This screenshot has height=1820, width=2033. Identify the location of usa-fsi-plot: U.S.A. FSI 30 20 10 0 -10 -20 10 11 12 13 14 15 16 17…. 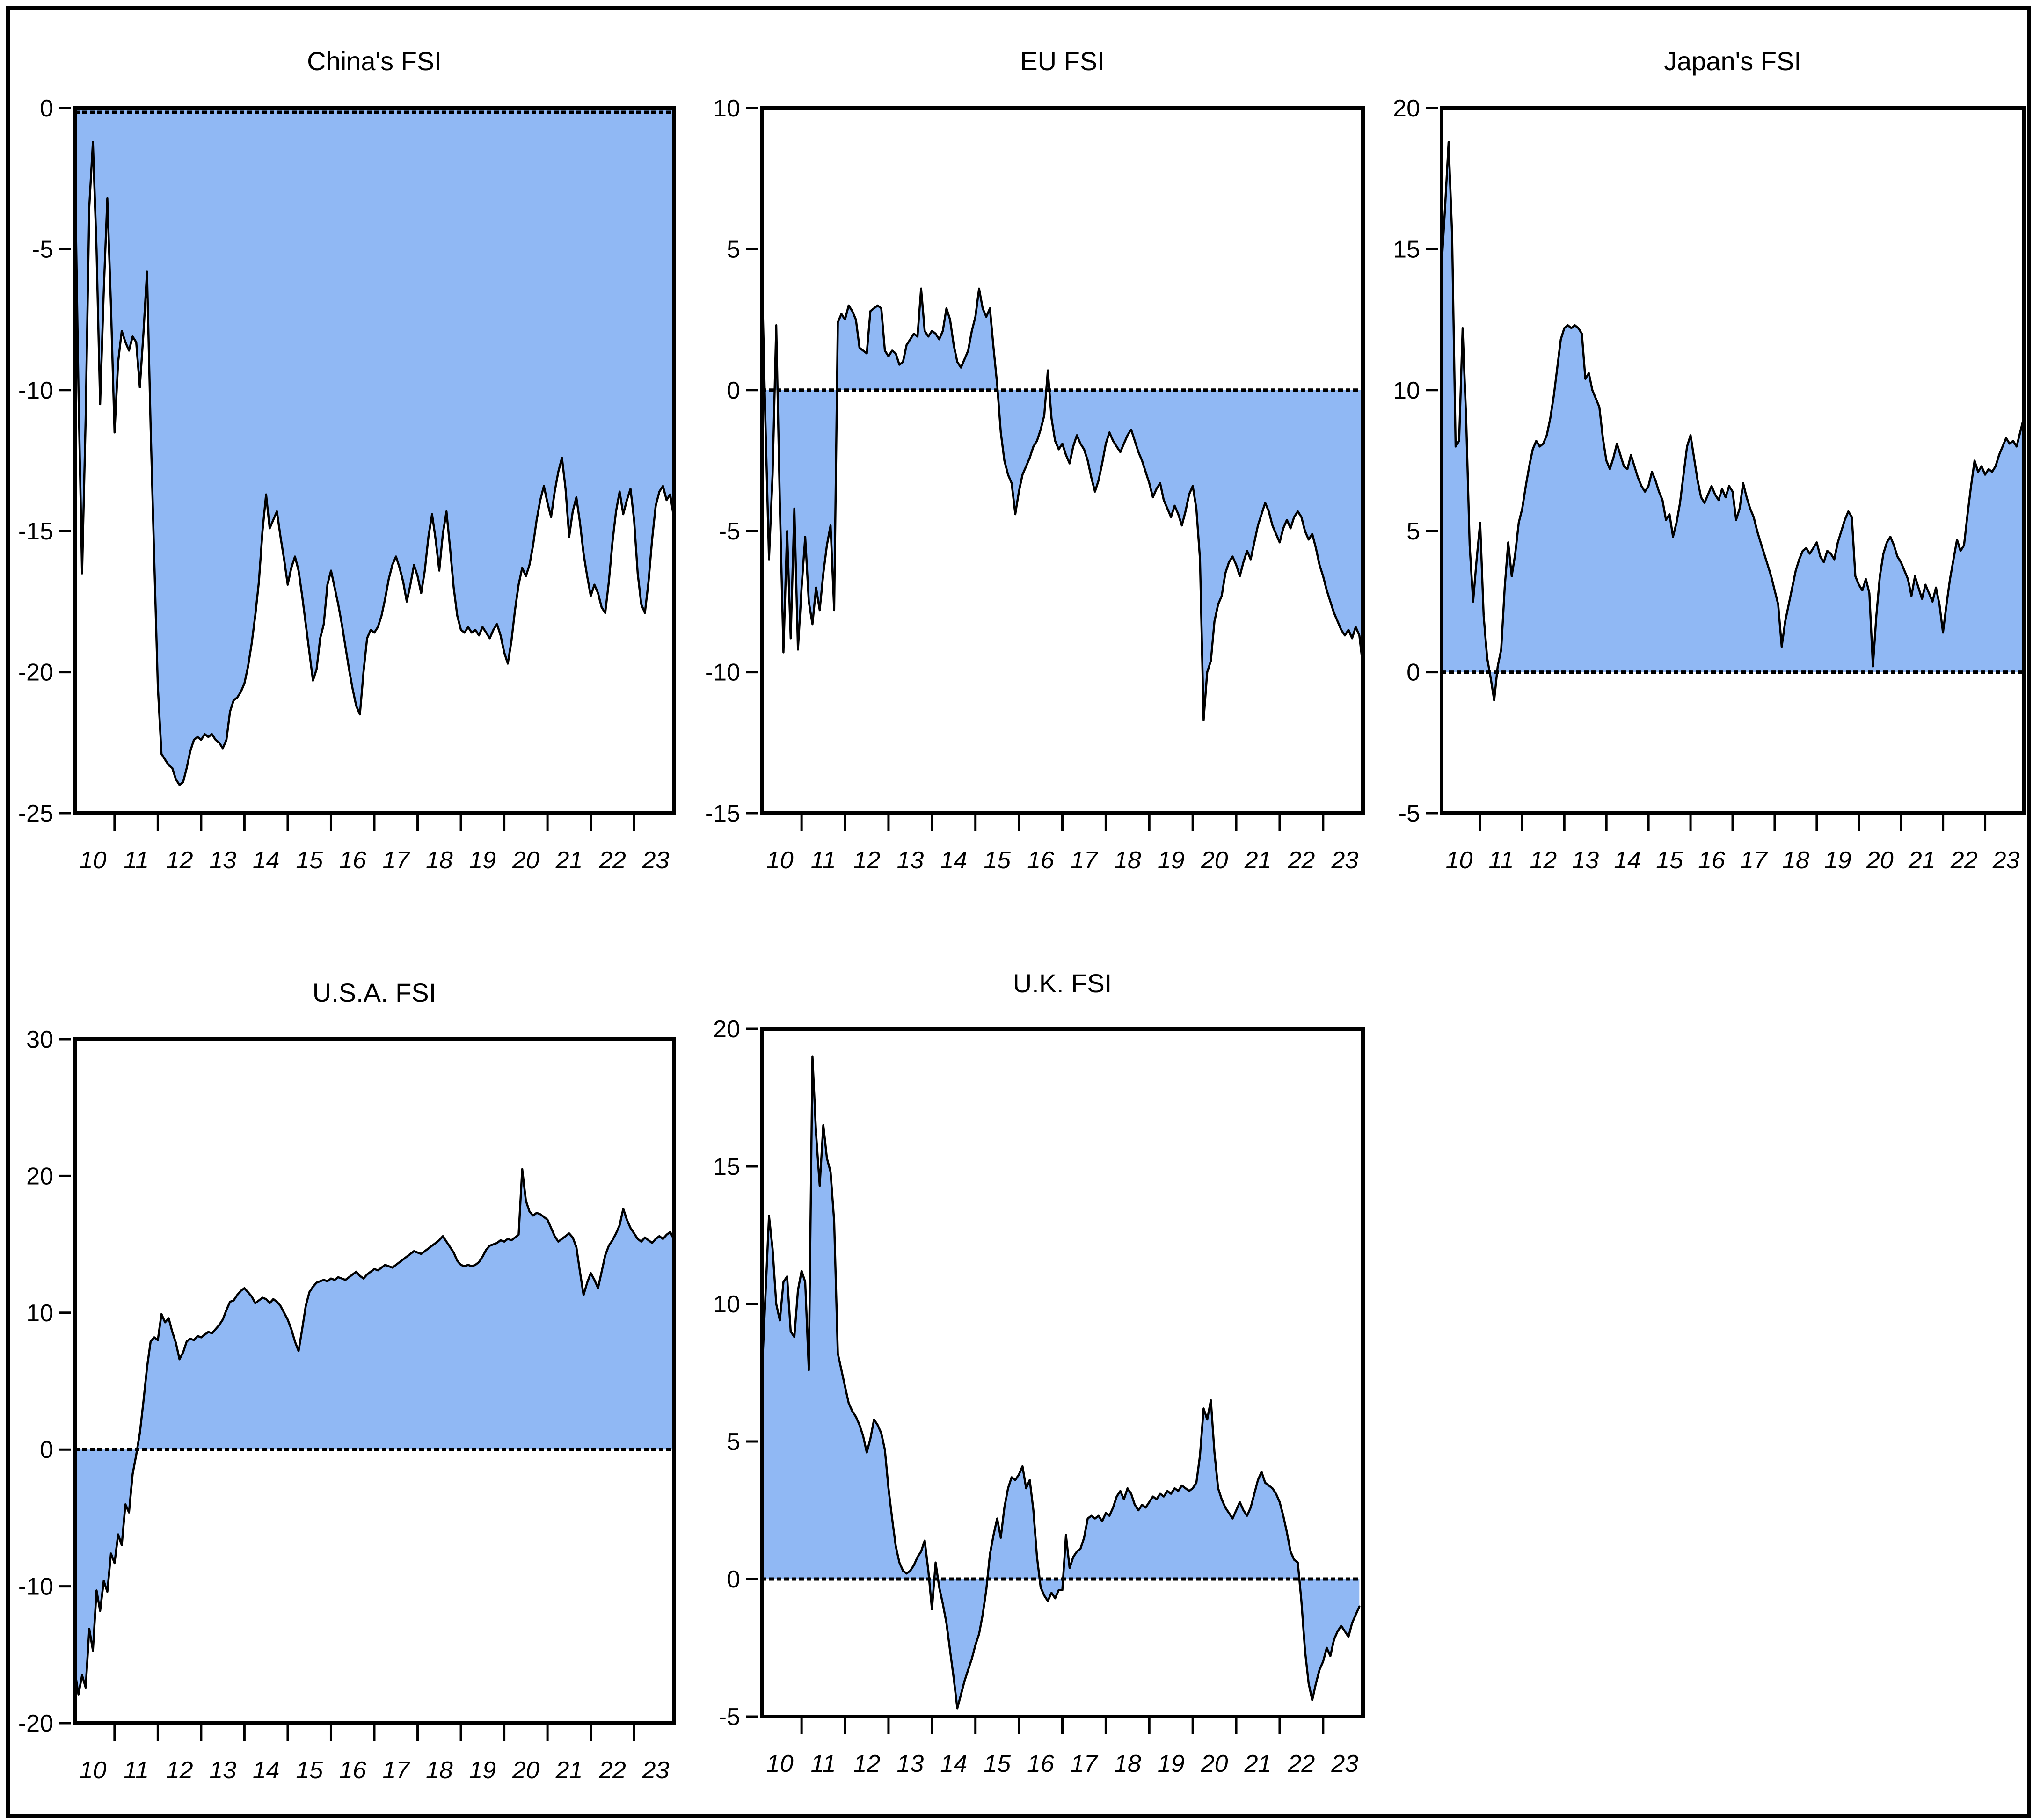
(347, 1381).